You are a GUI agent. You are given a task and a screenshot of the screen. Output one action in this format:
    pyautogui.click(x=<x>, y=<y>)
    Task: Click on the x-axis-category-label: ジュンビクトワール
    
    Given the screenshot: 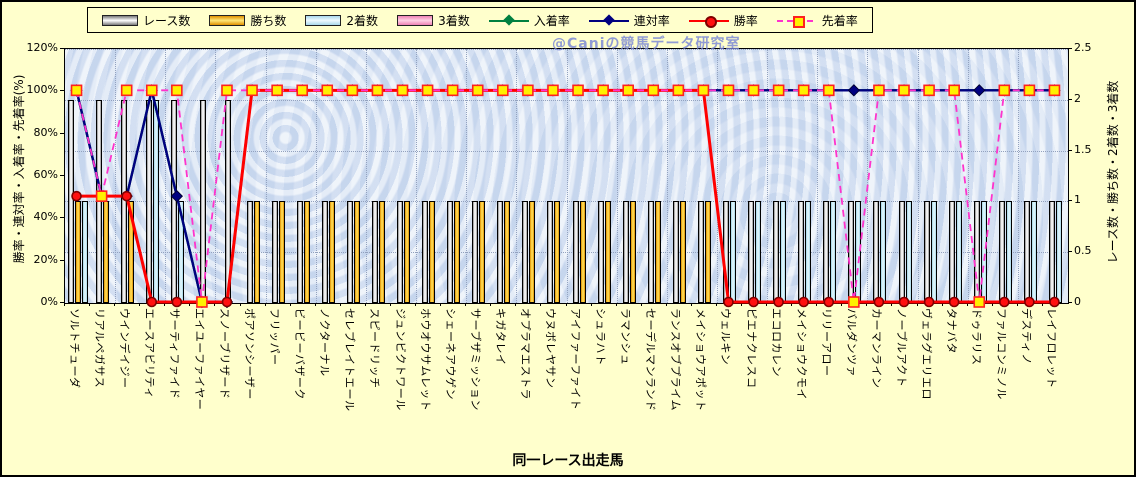 What is the action you would take?
    pyautogui.click(x=400, y=359)
    